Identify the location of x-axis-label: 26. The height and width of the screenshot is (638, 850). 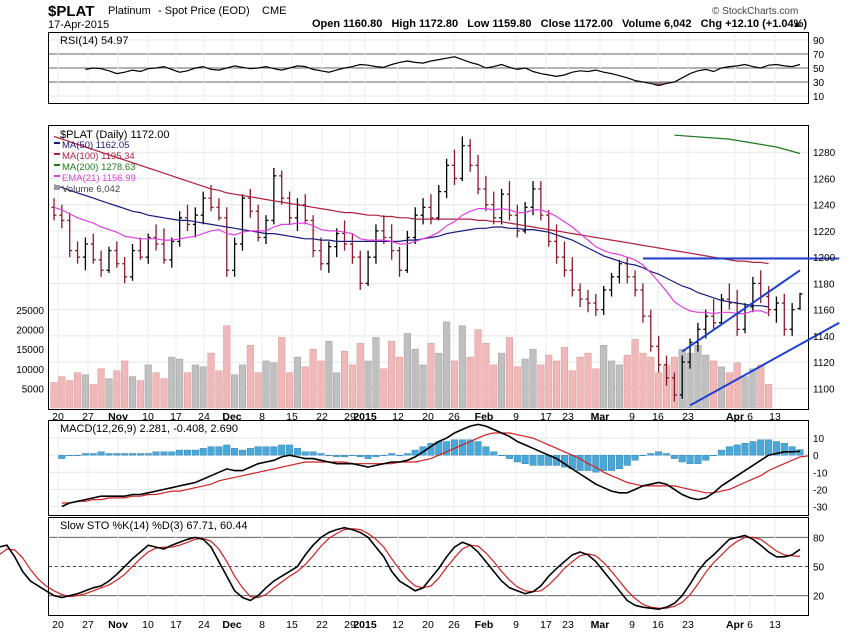
(454, 625).